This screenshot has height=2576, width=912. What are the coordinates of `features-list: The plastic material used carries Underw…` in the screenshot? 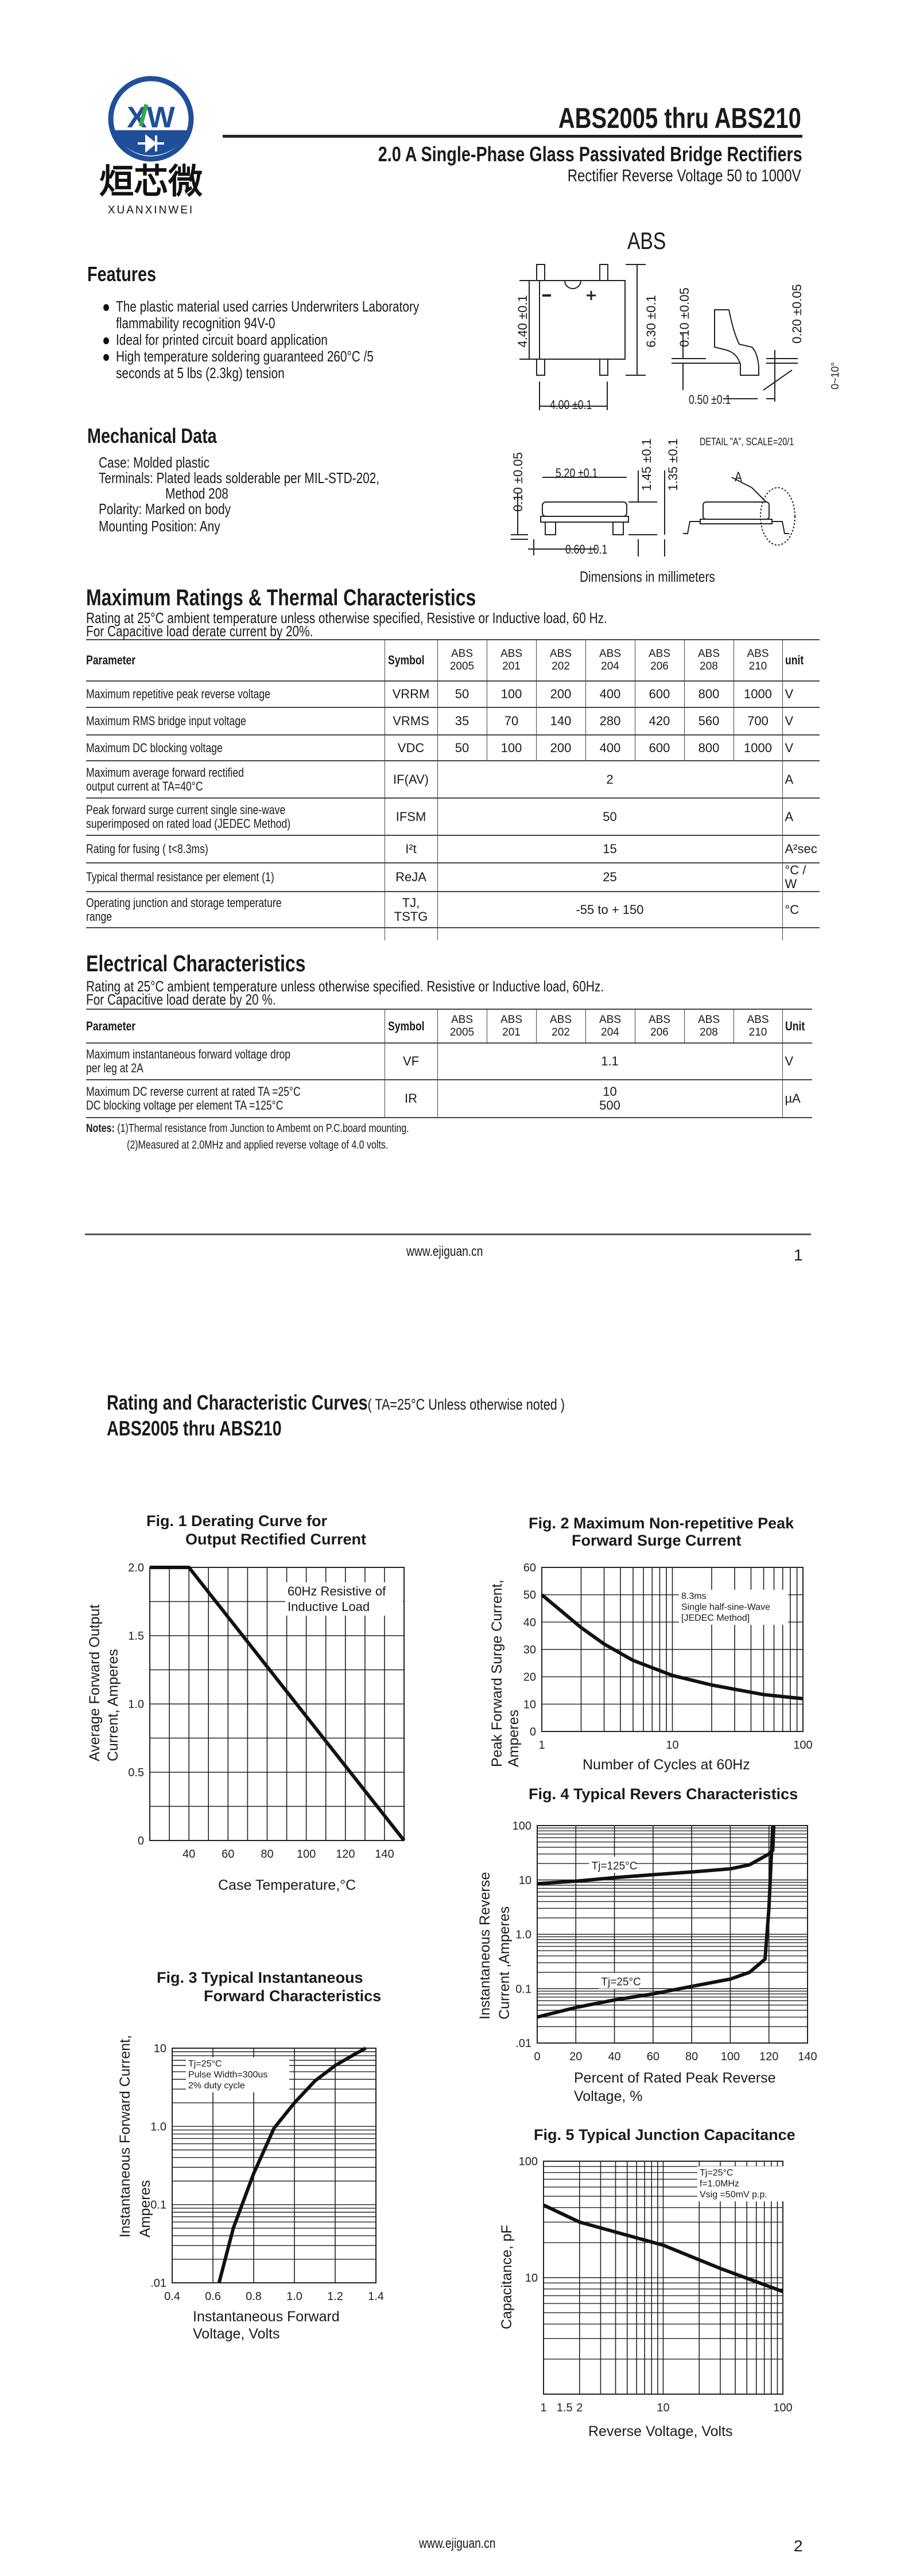 It's located at (299, 340).